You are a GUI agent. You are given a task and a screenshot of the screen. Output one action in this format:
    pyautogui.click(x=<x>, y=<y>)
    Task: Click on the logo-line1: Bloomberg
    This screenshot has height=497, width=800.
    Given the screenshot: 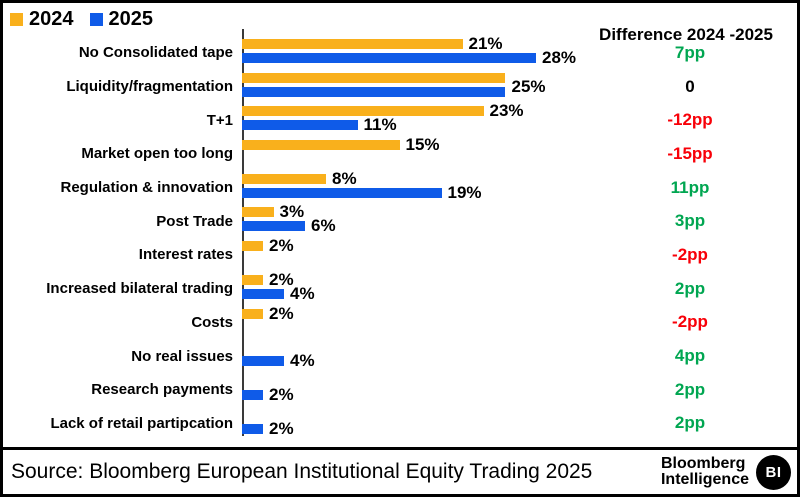 What is the action you would take?
    pyautogui.click(x=703, y=463)
    